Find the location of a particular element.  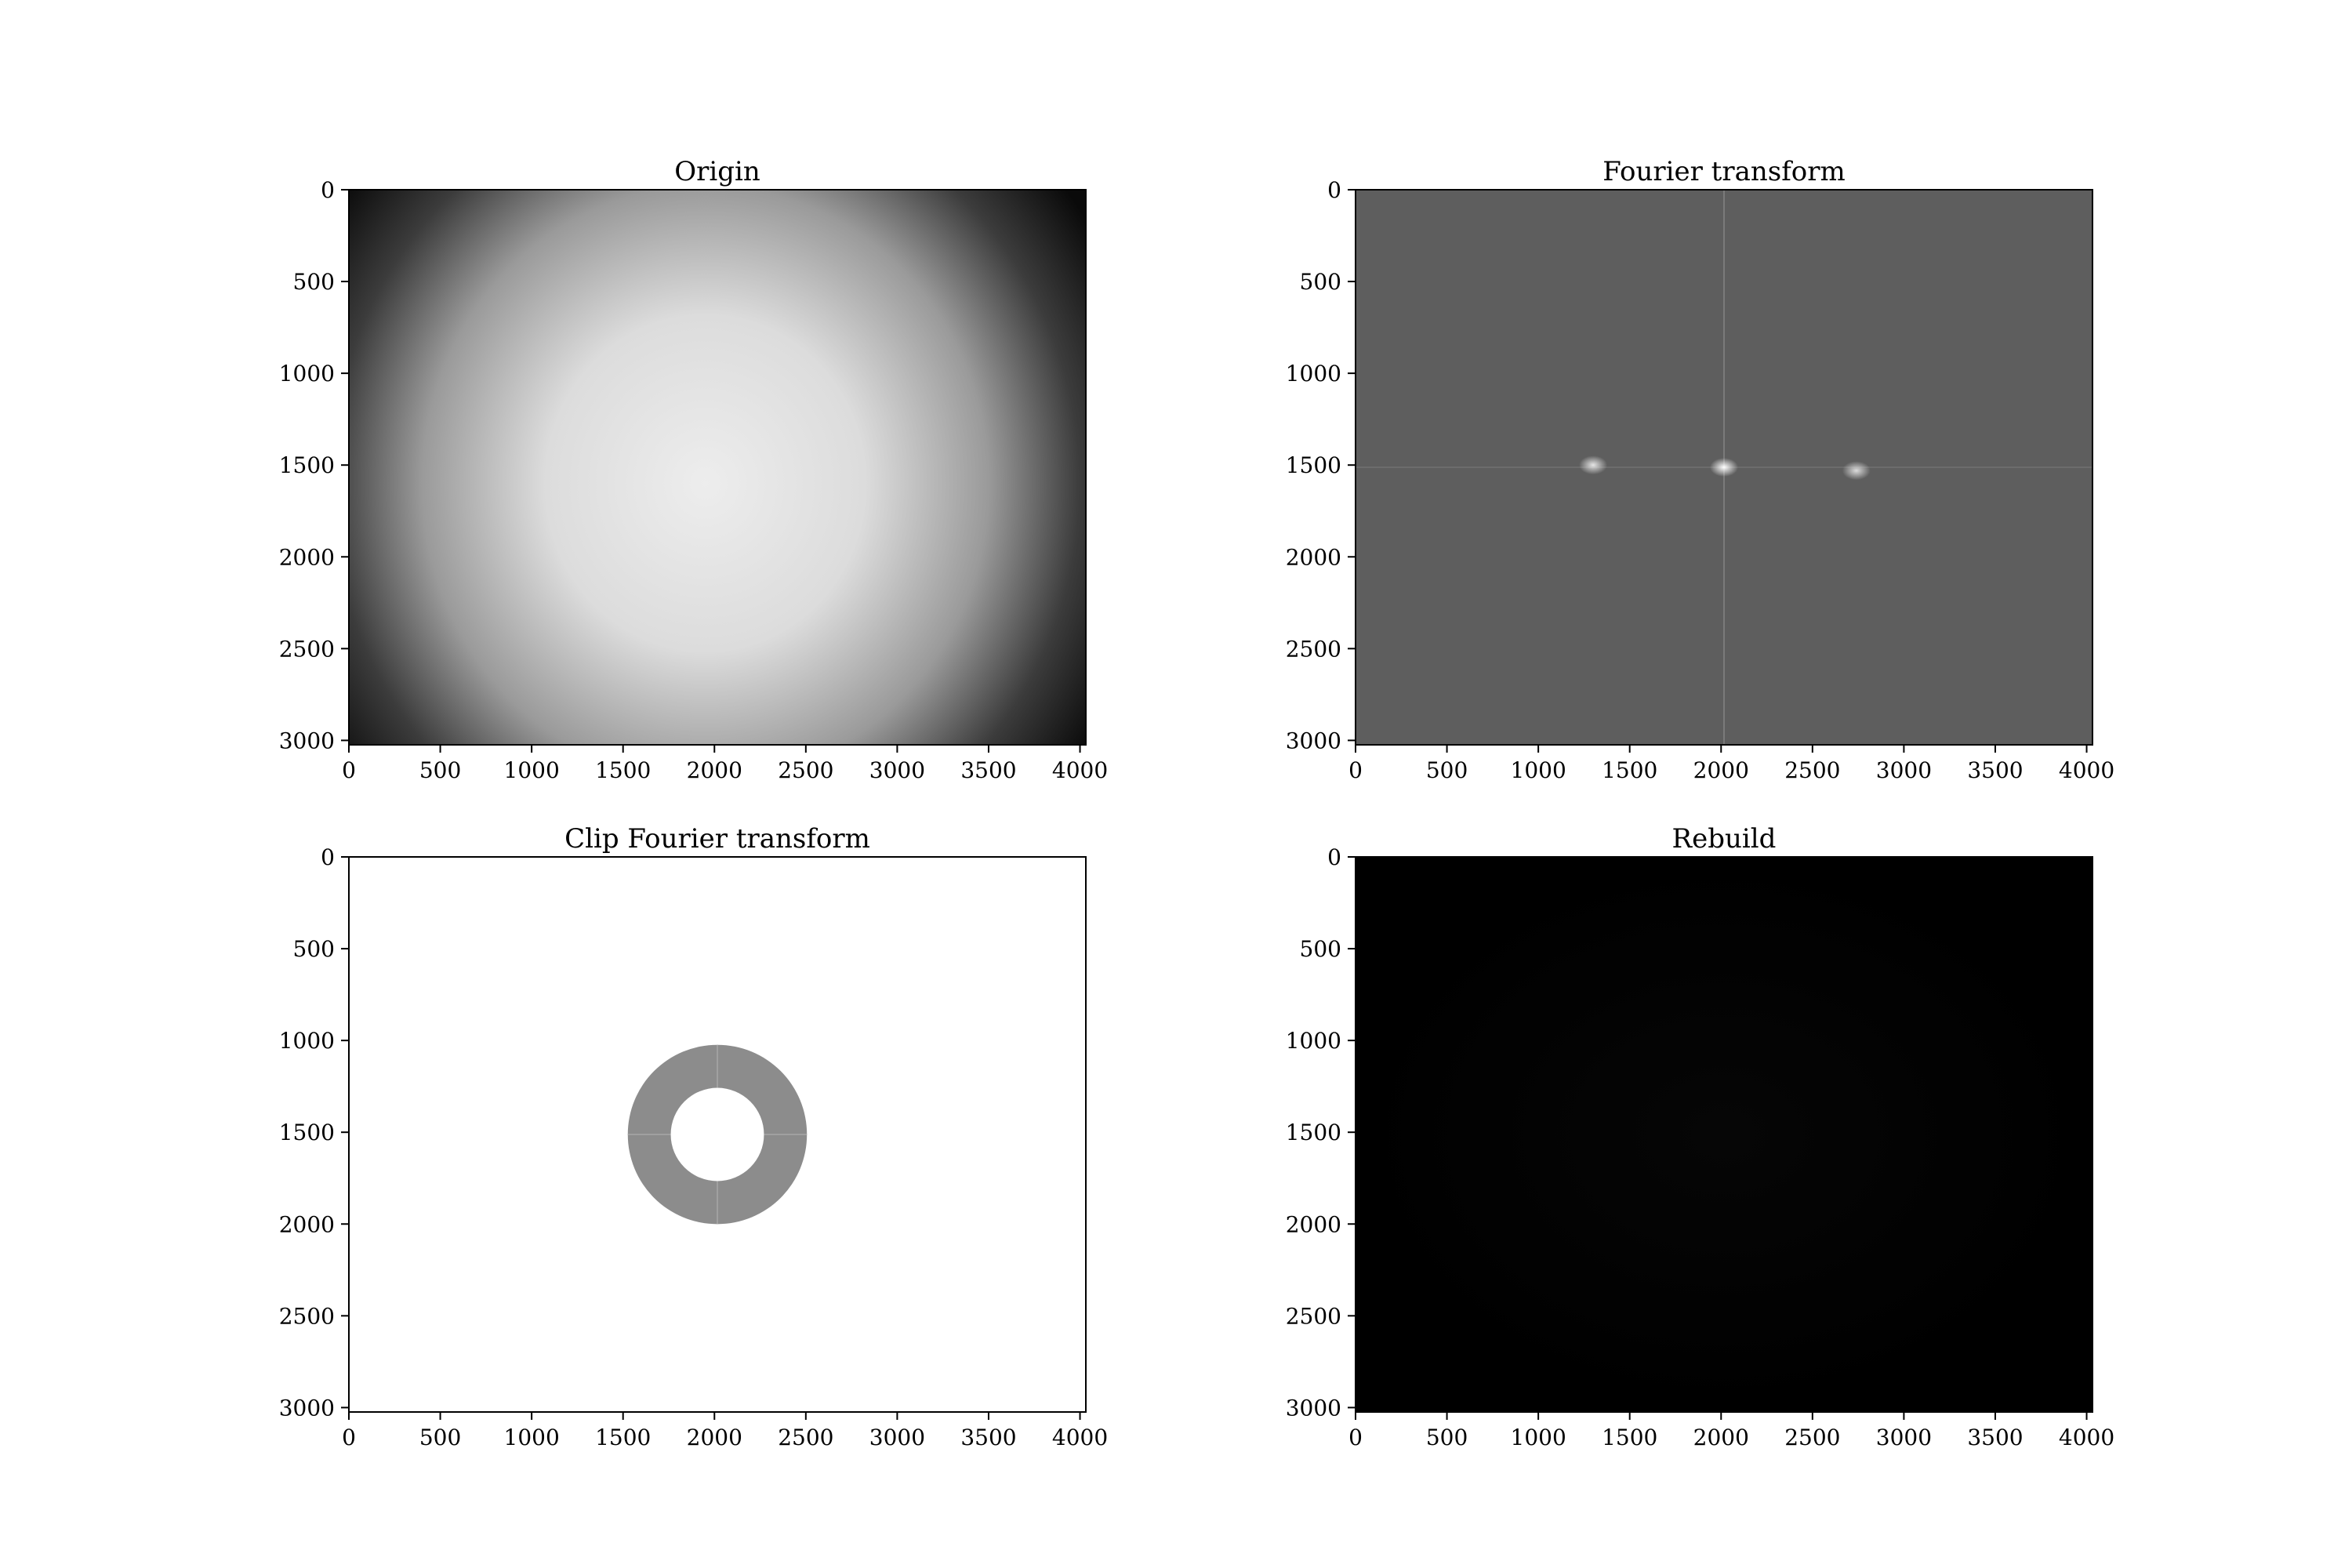

origin-x-ticks: 0 500 1000 1500 2000 2500 3000 3500 4000 is located at coordinates (725, 764).